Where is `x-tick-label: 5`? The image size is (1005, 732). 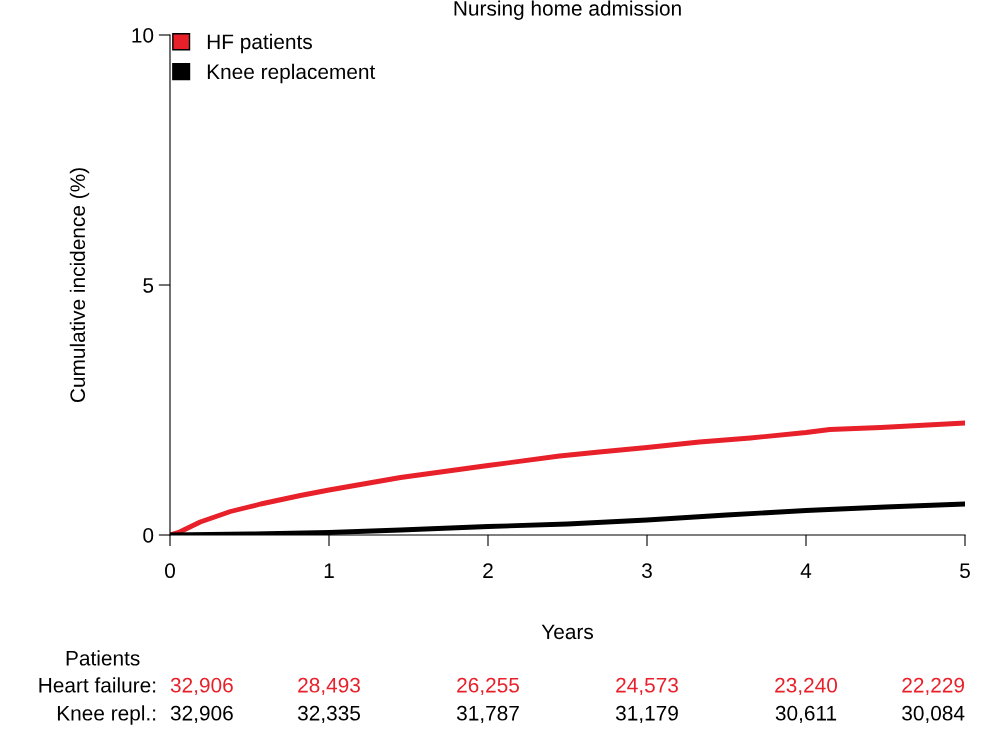
x-tick-label: 5 is located at coordinates (965, 571).